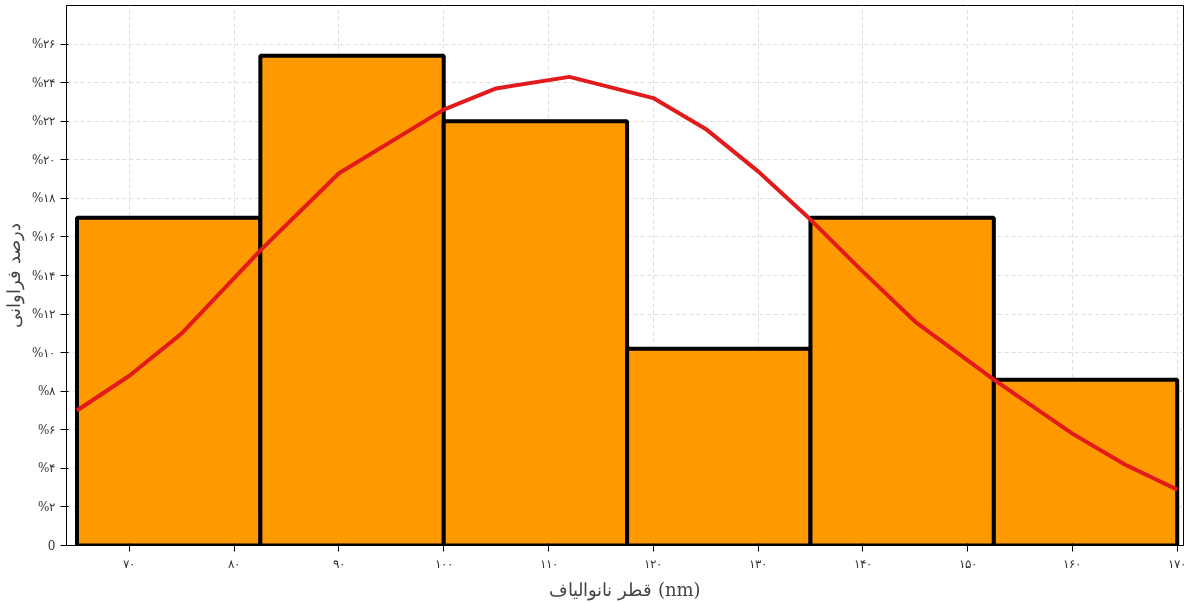 The height and width of the screenshot is (602, 1203). Describe the element at coordinates (44, 121) in the screenshot. I see `y-tick-label: %۲۲` at that location.